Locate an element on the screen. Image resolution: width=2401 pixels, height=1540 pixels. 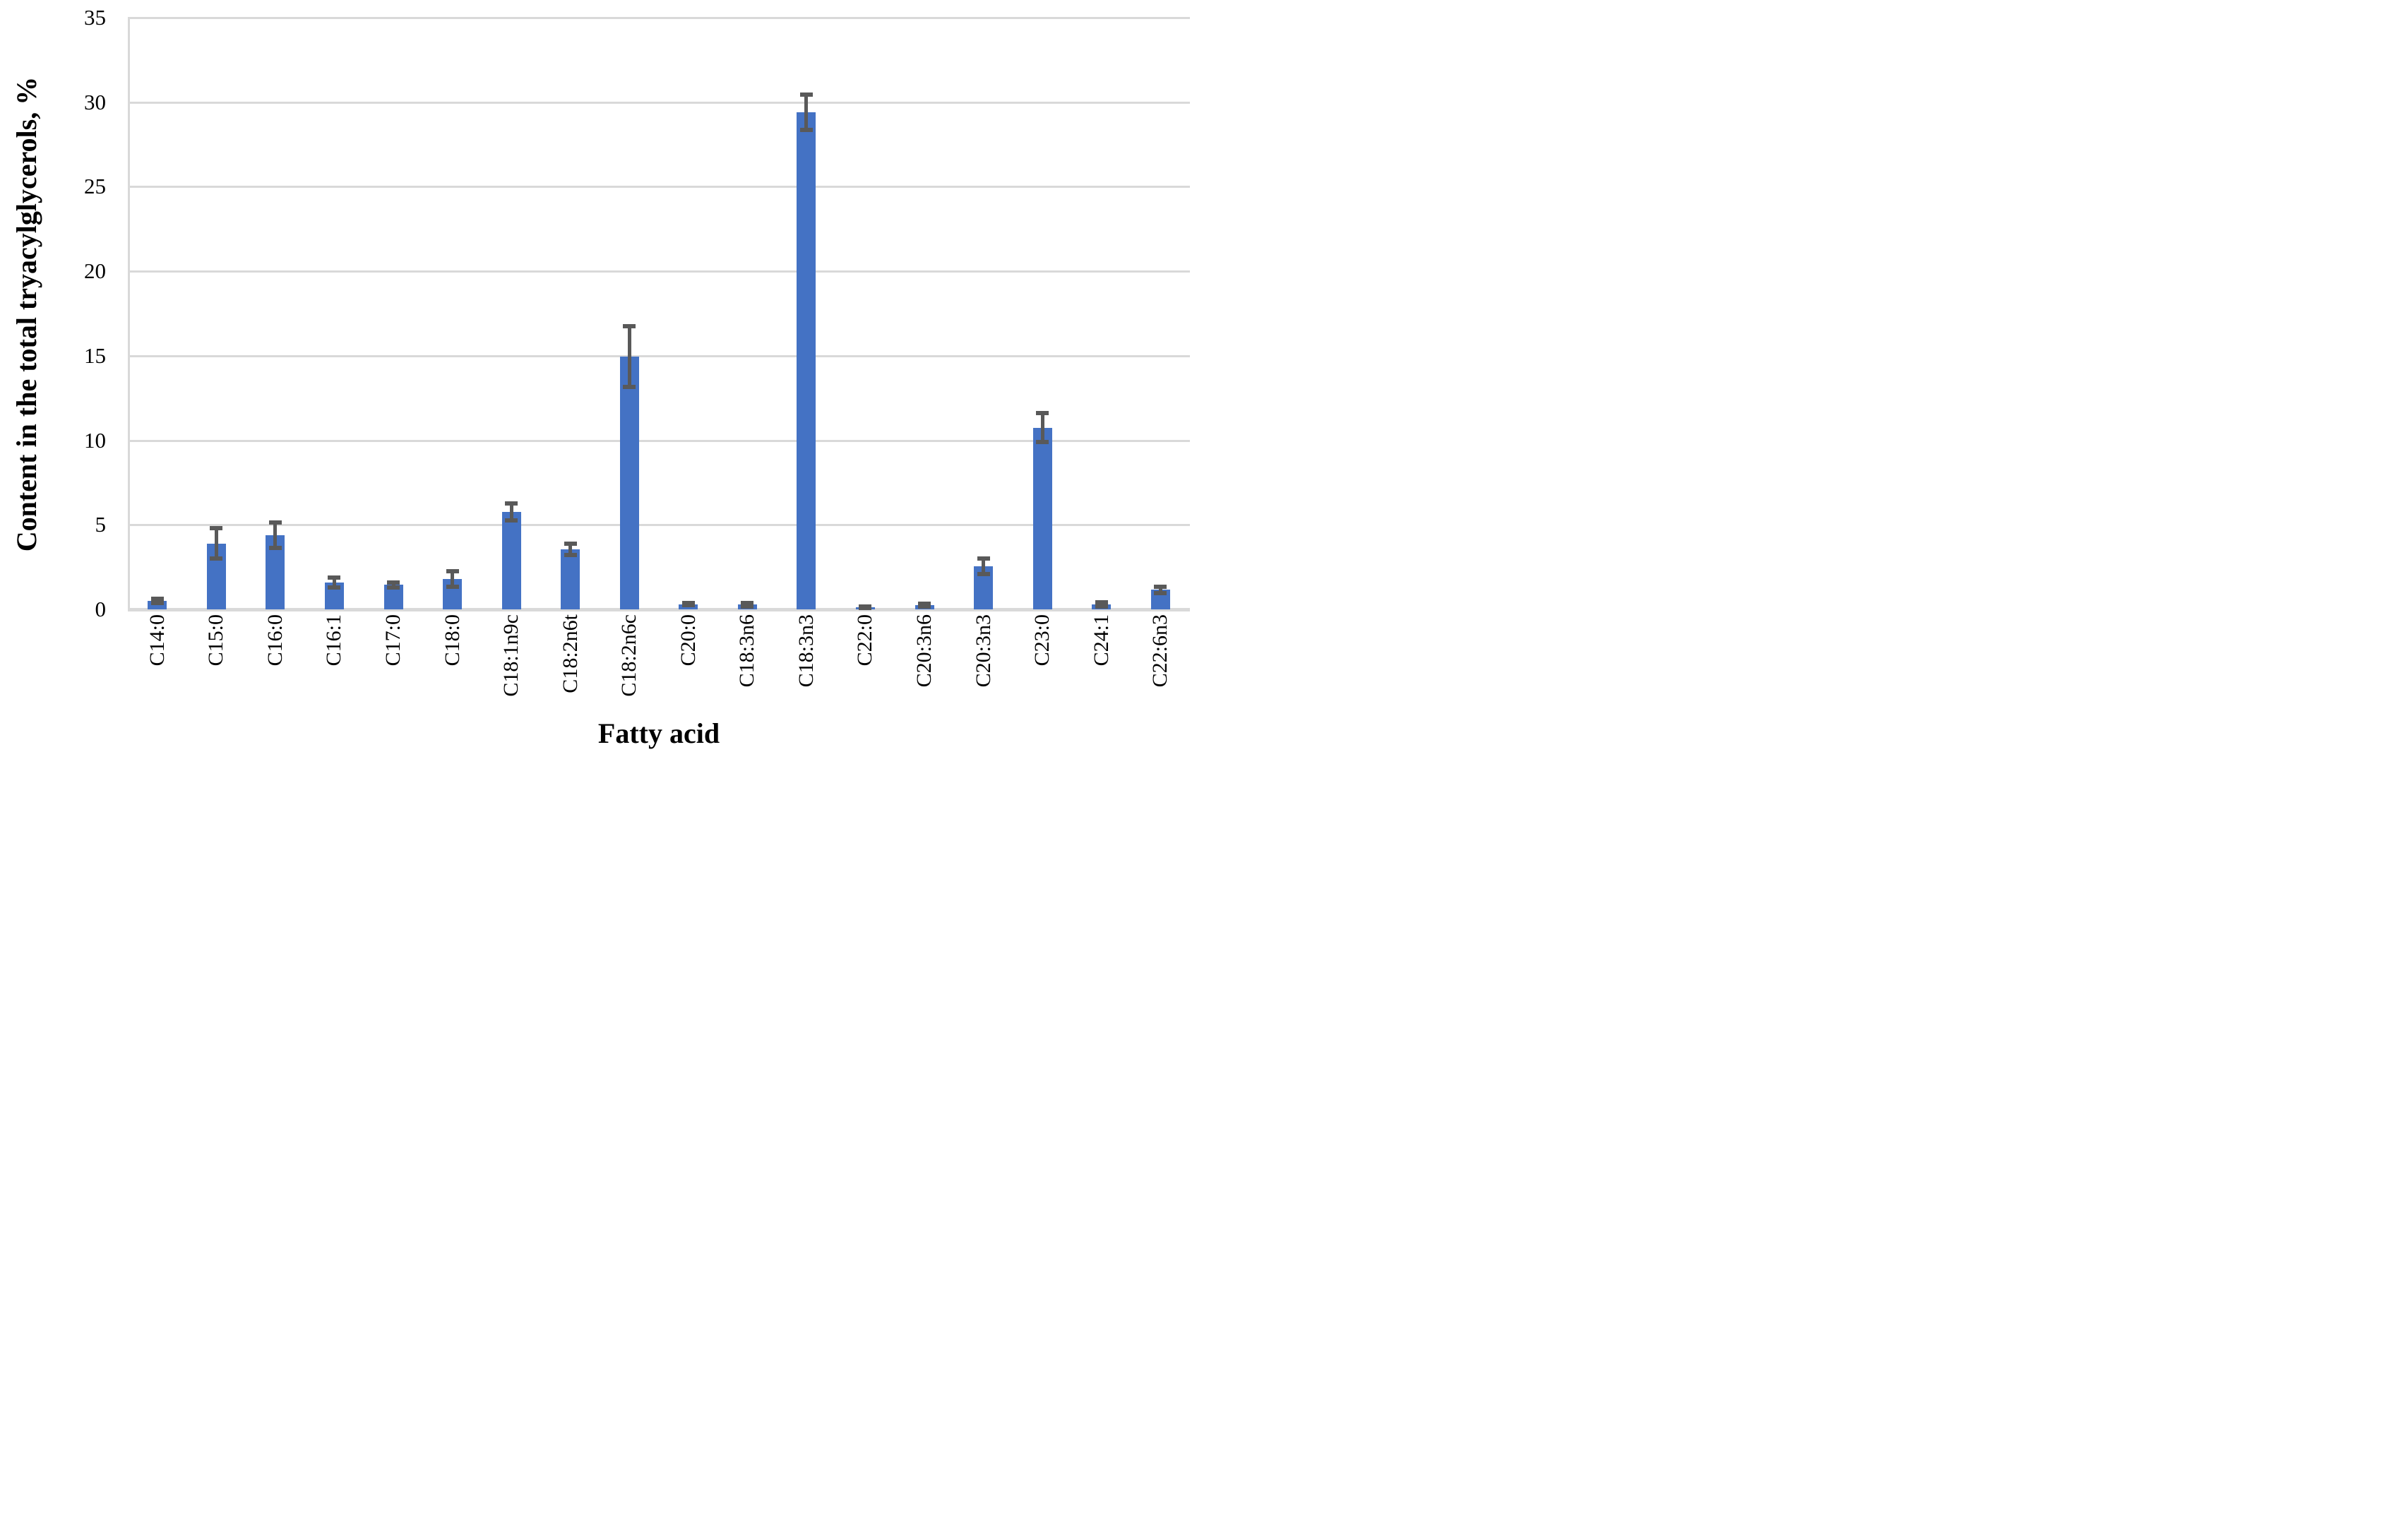
y-tick-label-10: 10 is located at coordinates (95, 440).